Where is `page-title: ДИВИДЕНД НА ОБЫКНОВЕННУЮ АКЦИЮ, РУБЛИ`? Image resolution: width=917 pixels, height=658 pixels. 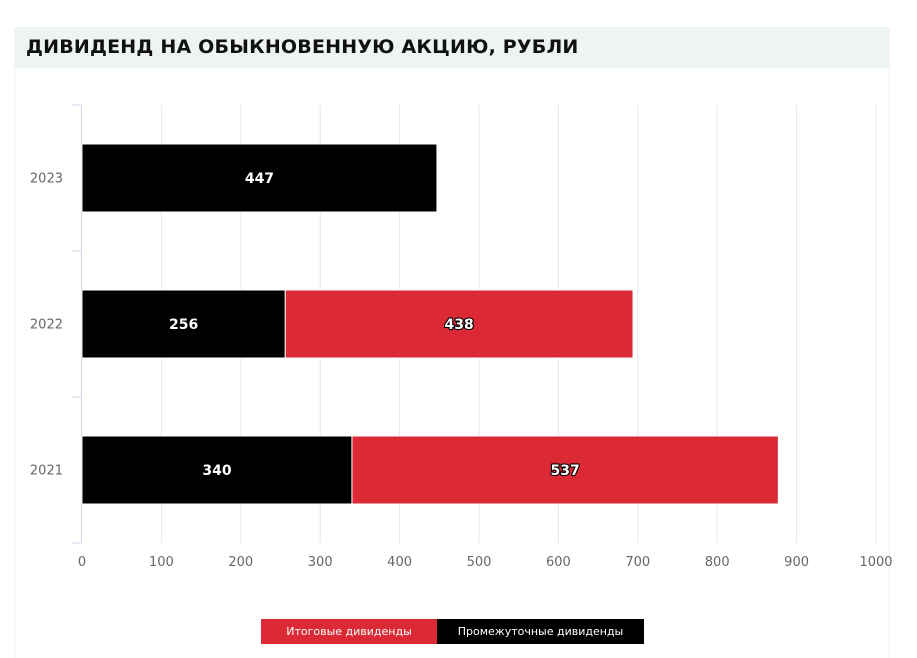 page-title: ДИВИДЕНД НА ОБЫКНОВЕННУЮ АКЦИЮ, РУБЛИ is located at coordinates (302, 47).